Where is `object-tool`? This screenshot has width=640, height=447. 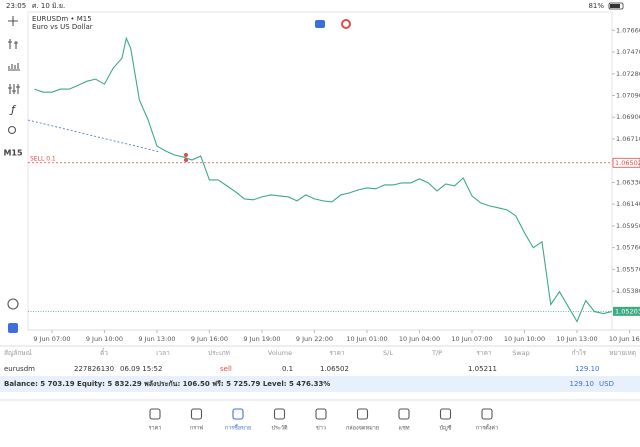
object-tool is located at coordinates (12, 130).